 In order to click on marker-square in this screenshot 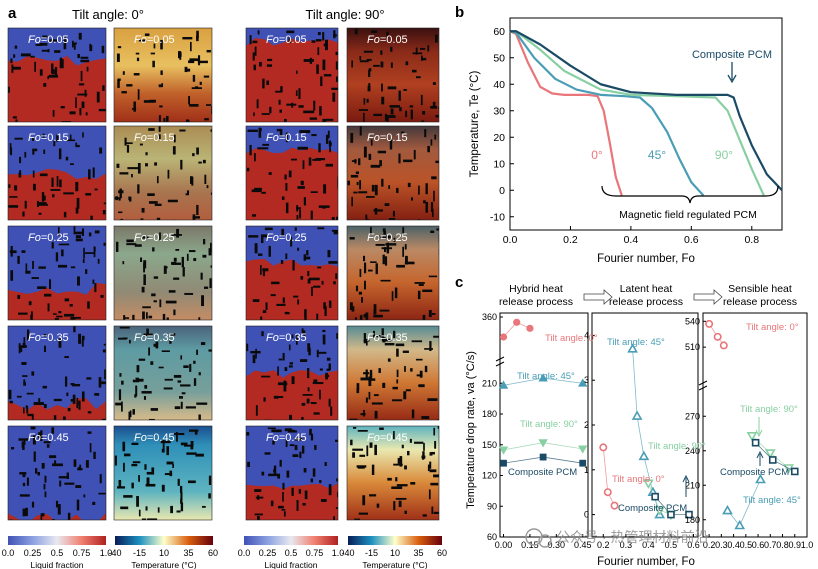, I will do `click(503, 463)`.